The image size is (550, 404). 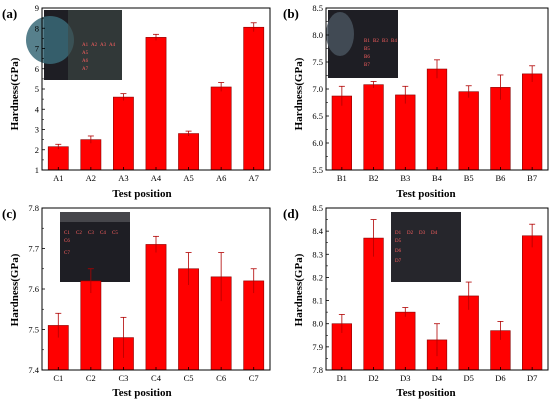 What do you see at coordinates (317, 301) in the screenshot?
I see `y-tick-label: 8.1` at bounding box center [317, 301].